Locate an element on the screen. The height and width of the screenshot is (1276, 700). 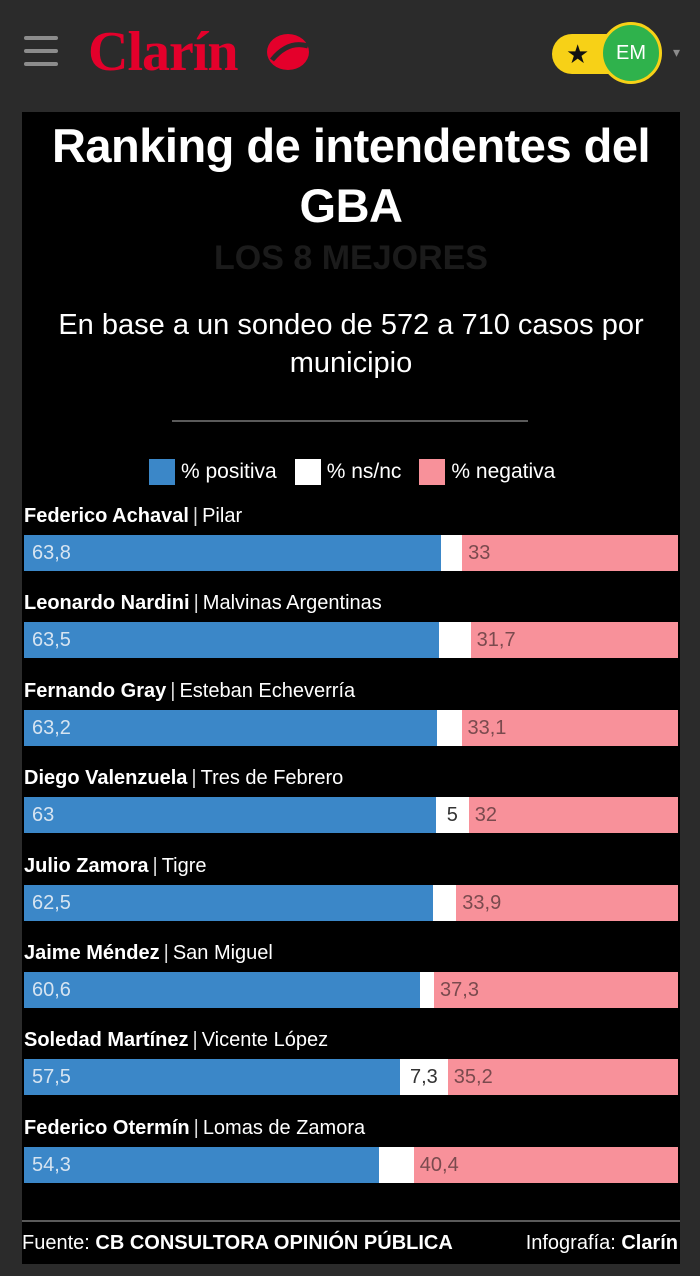
mayor-name: Federico Achaval is located at coordinates (106, 516).